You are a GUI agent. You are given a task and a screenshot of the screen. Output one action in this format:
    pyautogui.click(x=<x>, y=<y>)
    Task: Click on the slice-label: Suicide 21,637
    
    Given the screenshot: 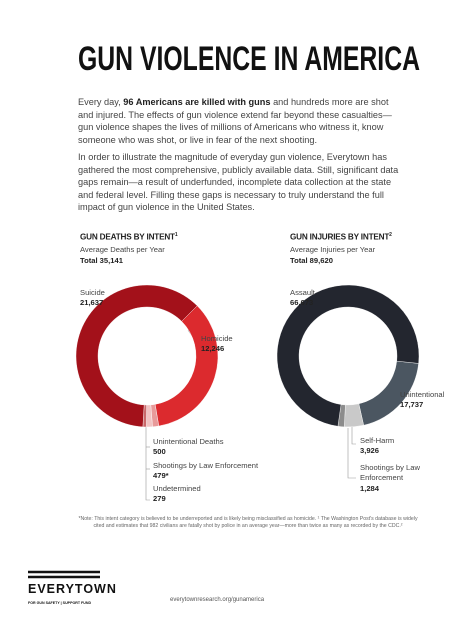 What is the action you would take?
    pyautogui.click(x=92, y=298)
    